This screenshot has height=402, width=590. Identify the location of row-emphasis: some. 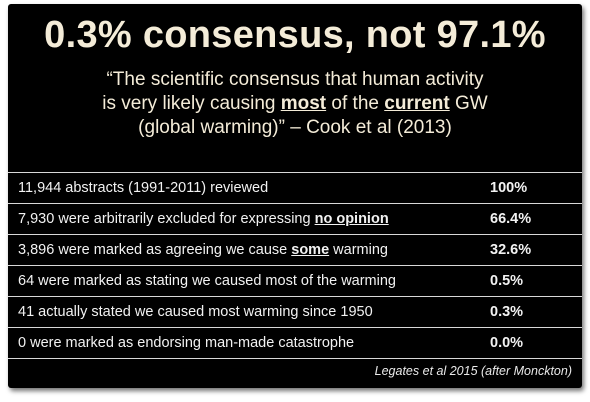
(310, 250).